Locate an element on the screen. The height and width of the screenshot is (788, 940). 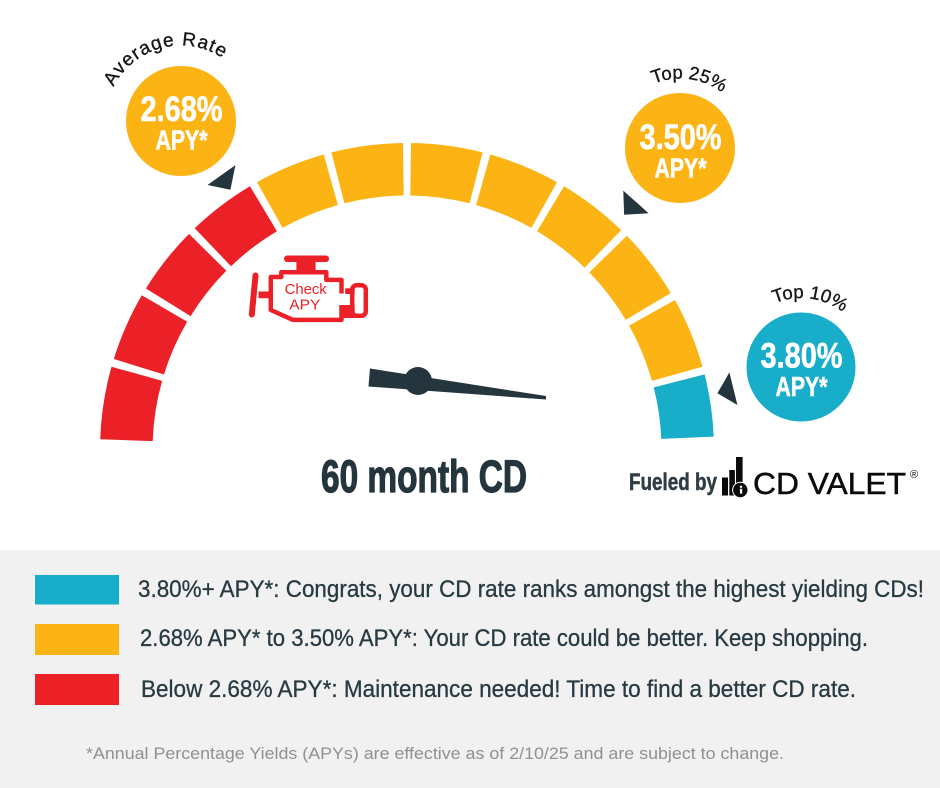
svg-text: APY is located at coordinates (304, 306).